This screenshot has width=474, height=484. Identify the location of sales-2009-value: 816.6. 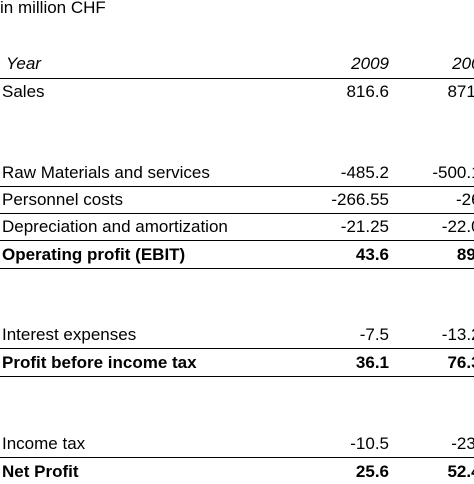
(367, 91).